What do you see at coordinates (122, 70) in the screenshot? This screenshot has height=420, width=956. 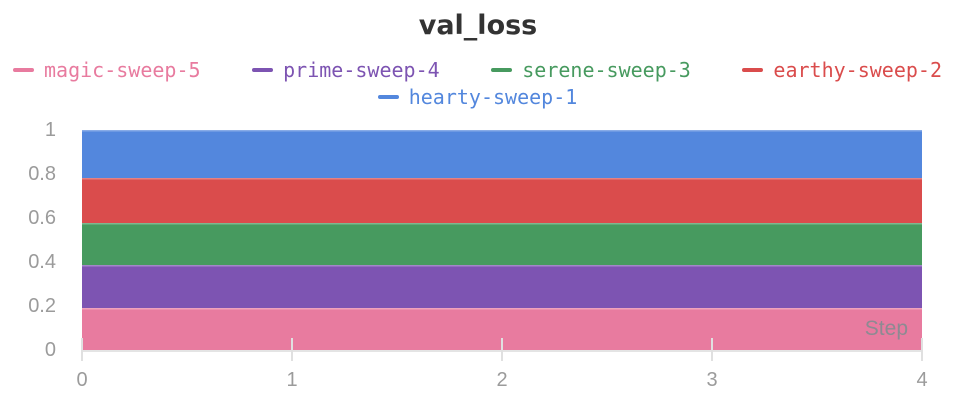 I see `legend-label: magic-sweep-5` at bounding box center [122, 70].